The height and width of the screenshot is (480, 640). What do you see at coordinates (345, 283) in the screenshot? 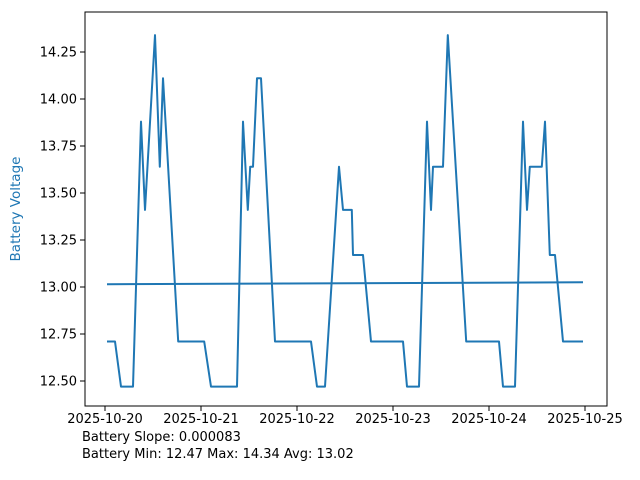
I see `trend-line` at bounding box center [345, 283].